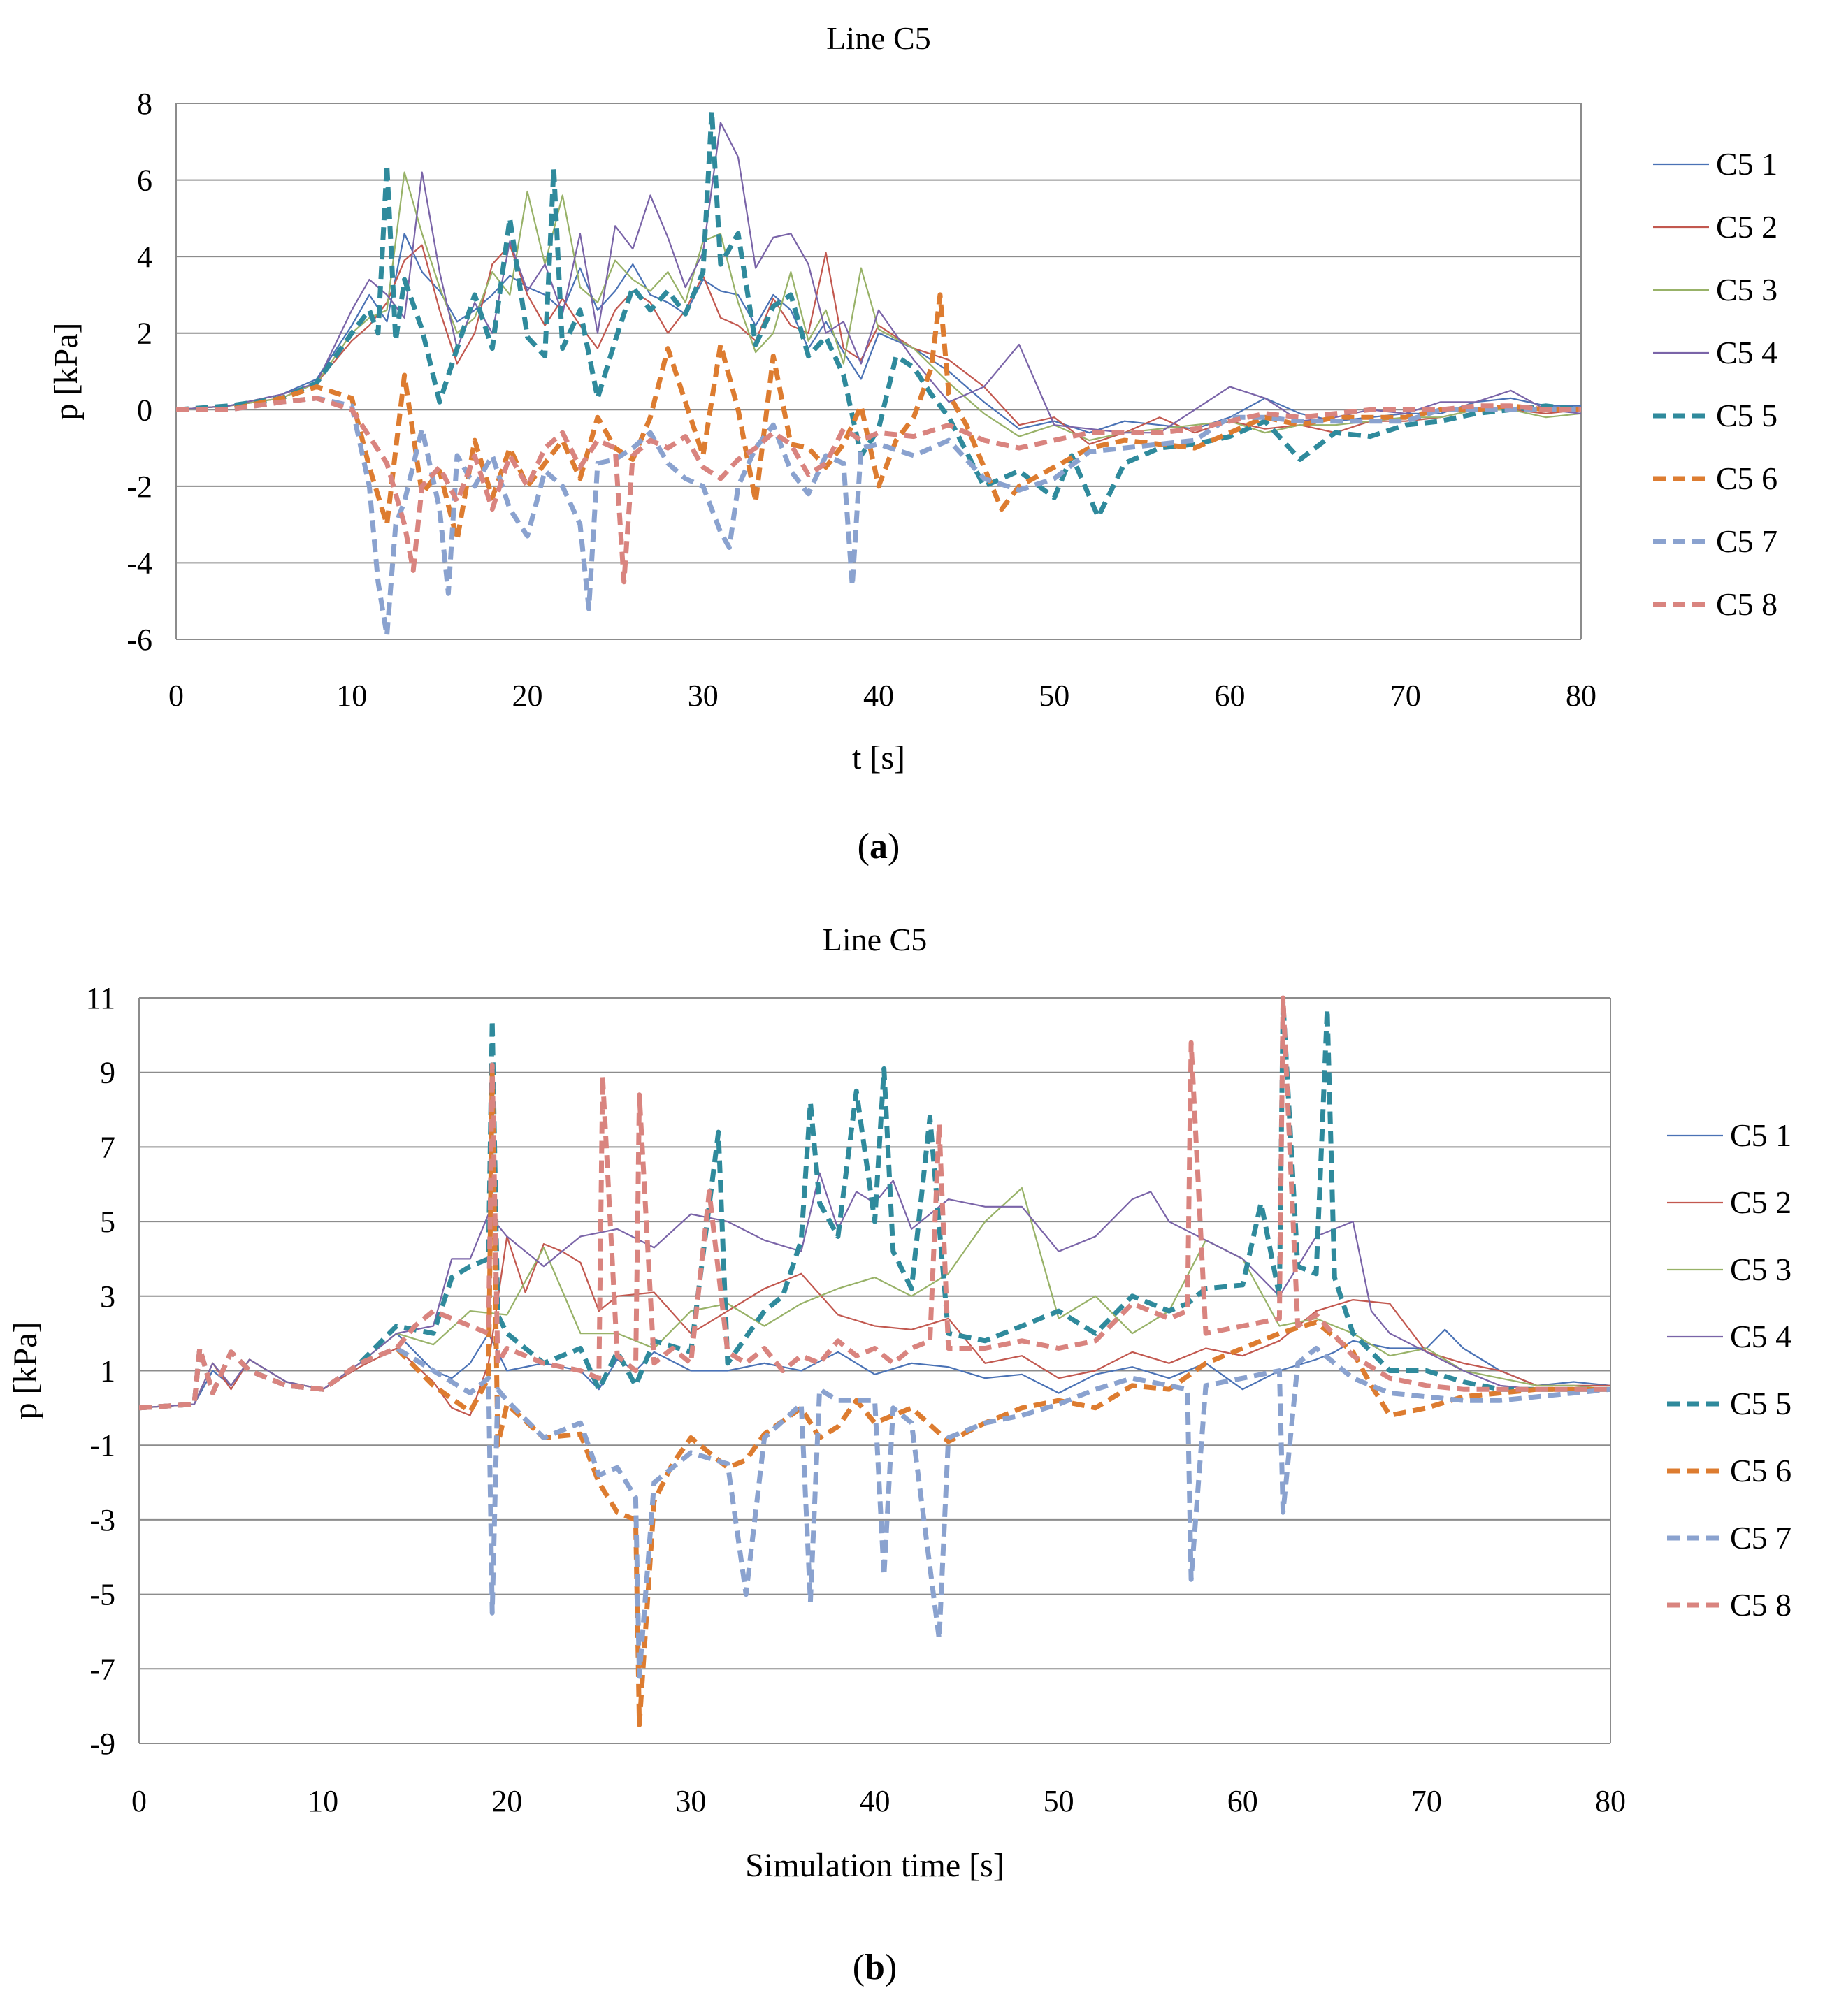 Image resolution: width=1839 pixels, height=2016 pixels. What do you see at coordinates (108, 1296) in the screenshot?
I see `y-tick-label: 3` at bounding box center [108, 1296].